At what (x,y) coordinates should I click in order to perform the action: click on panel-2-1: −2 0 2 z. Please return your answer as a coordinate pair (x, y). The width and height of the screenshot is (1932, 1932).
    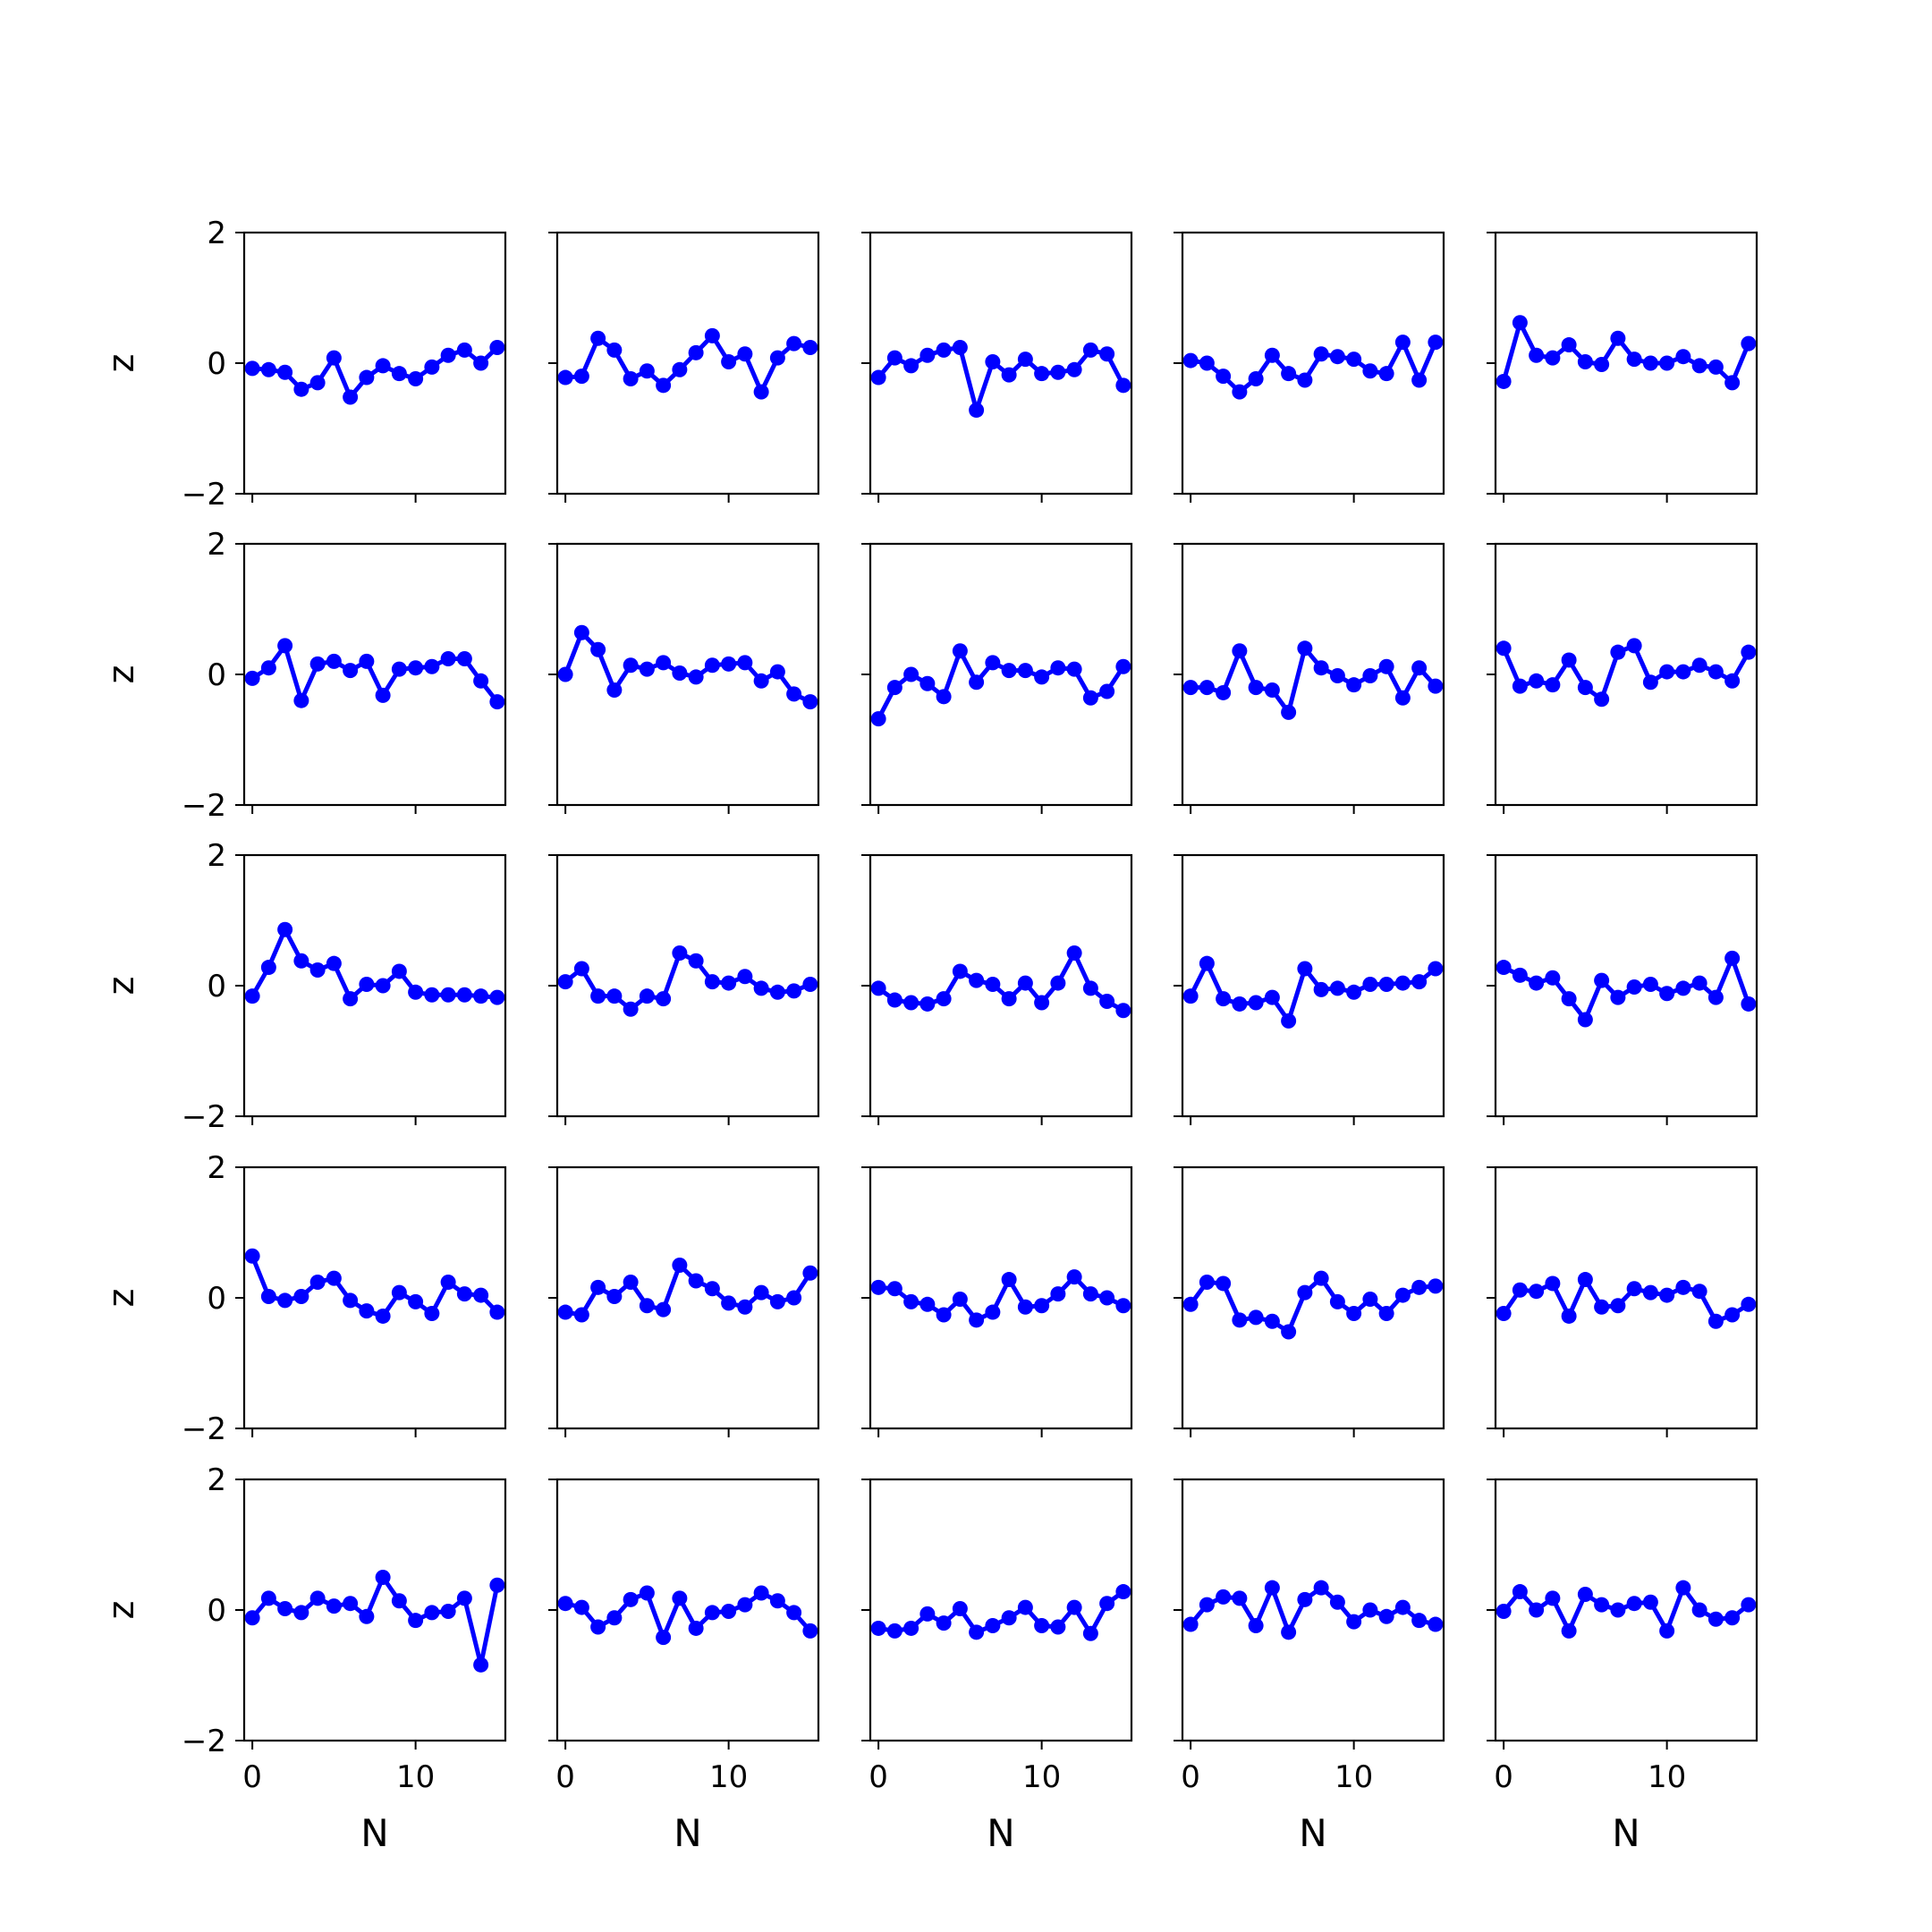
    Looking at the image, I should click on (304, 675).